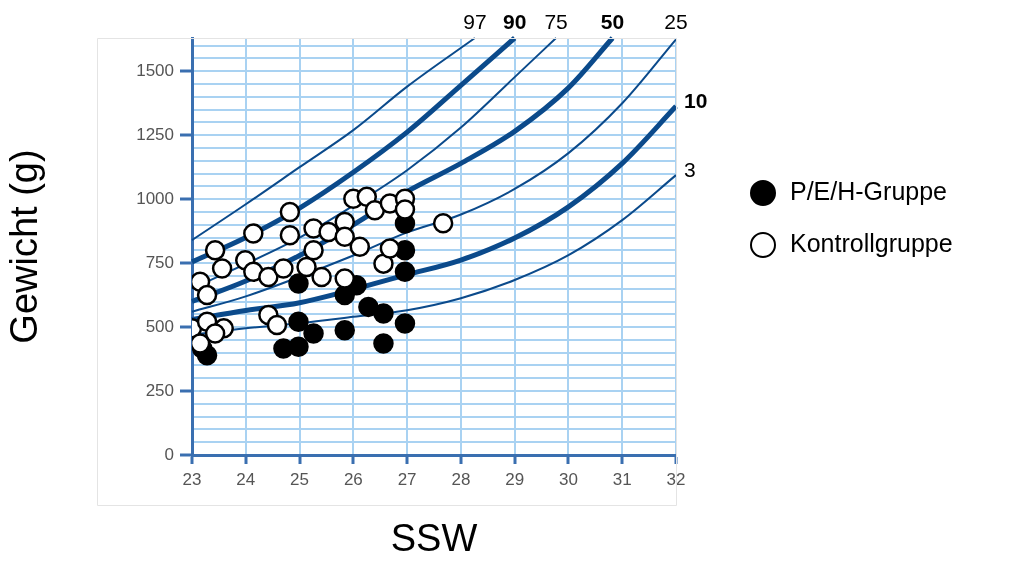  What do you see at coordinates (514, 22) in the screenshot?
I see `series-label: 90` at bounding box center [514, 22].